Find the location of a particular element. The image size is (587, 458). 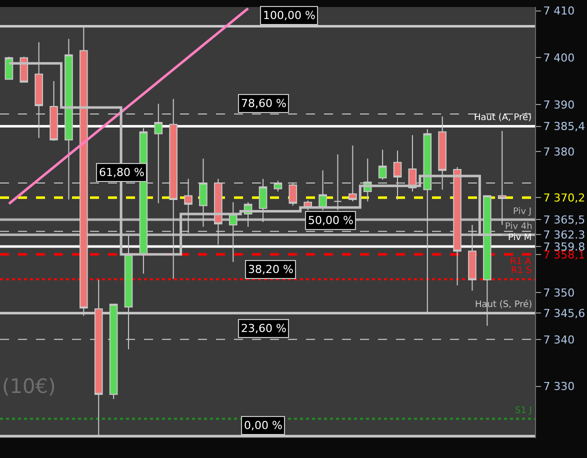

y-tick-label: 7 410 is located at coordinates (559, 11).